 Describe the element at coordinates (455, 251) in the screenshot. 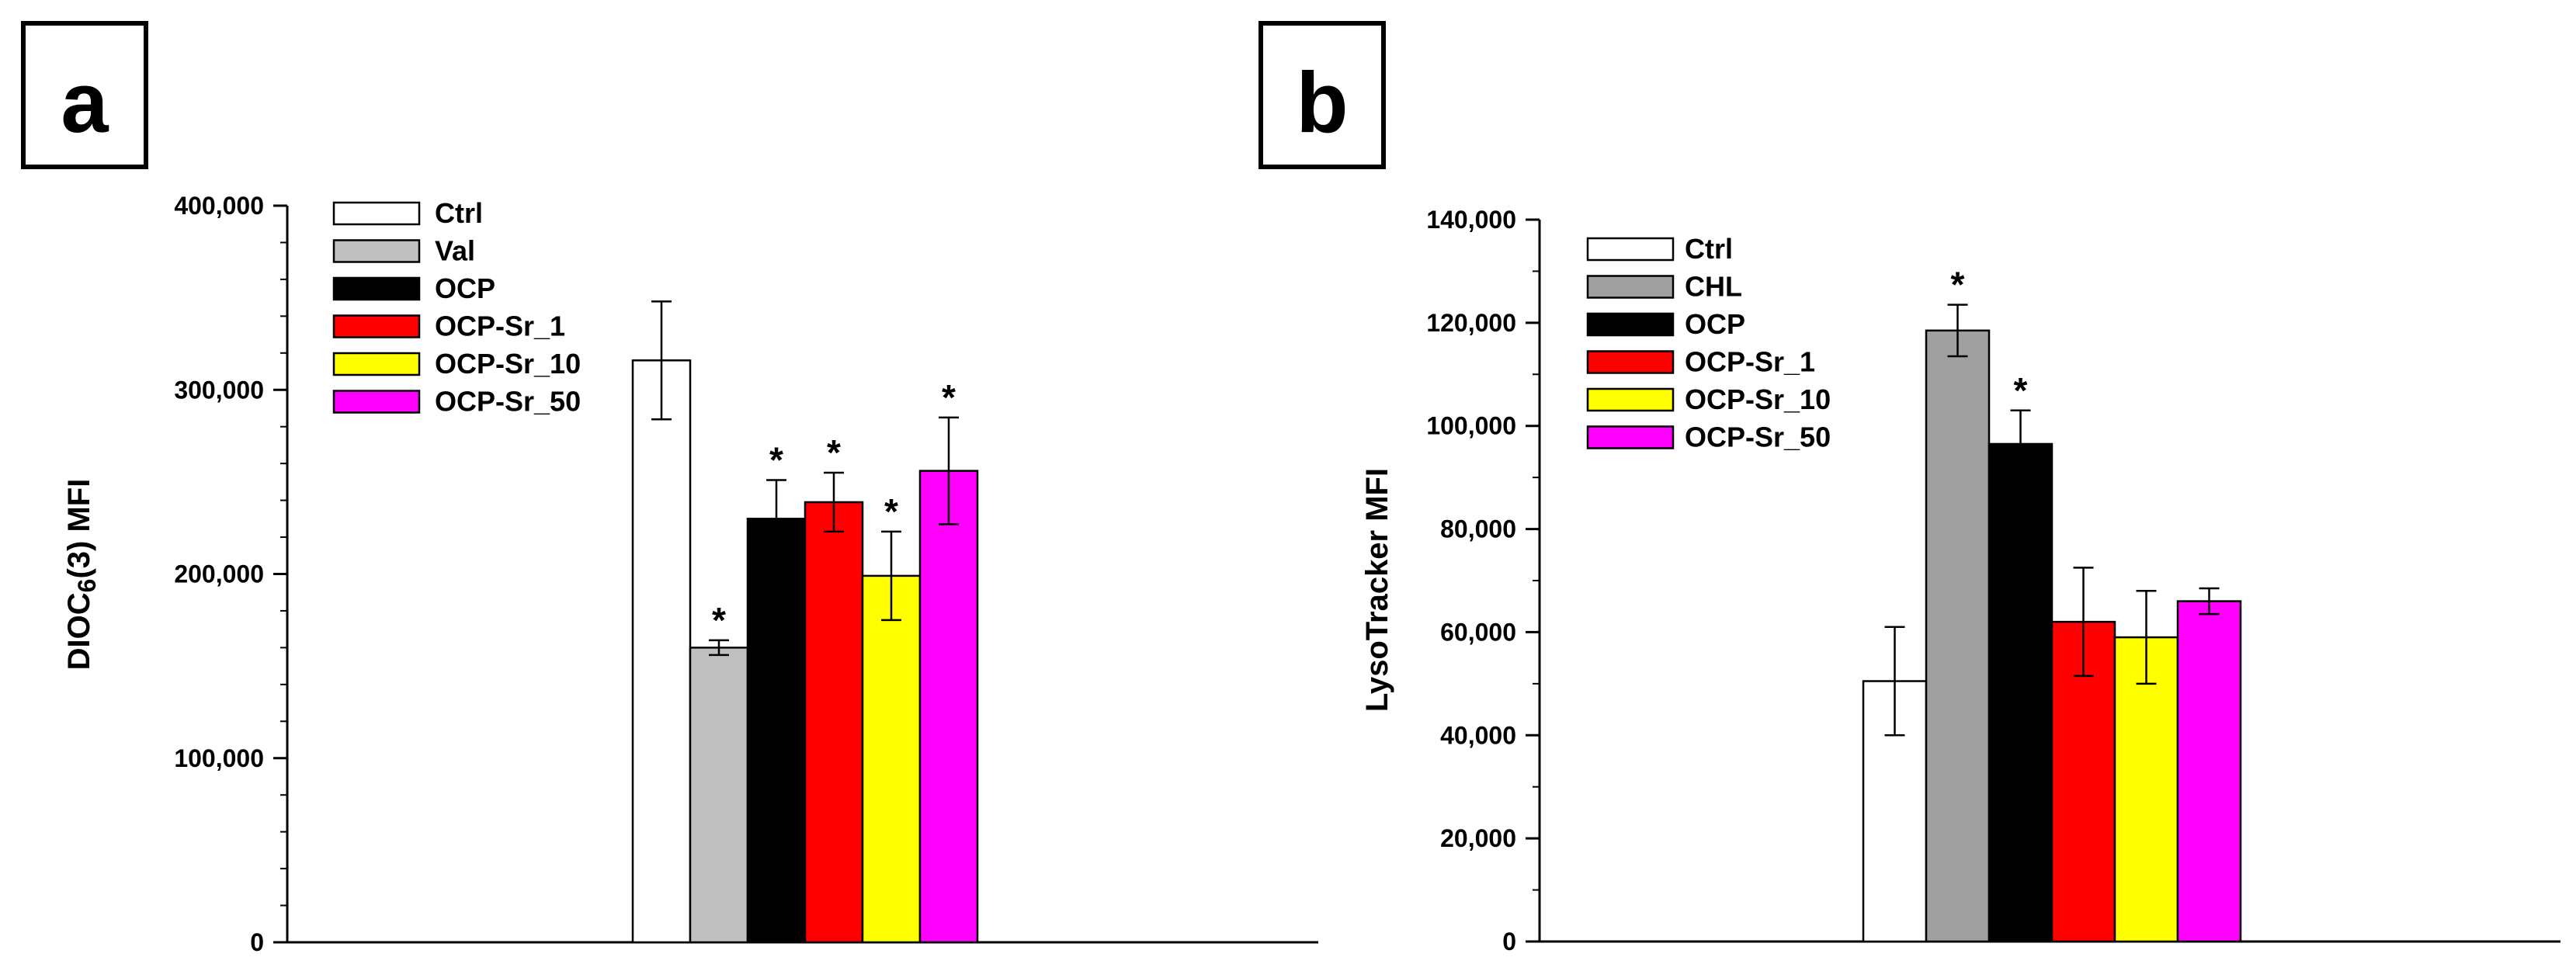

I see `legend-label: Val` at that location.